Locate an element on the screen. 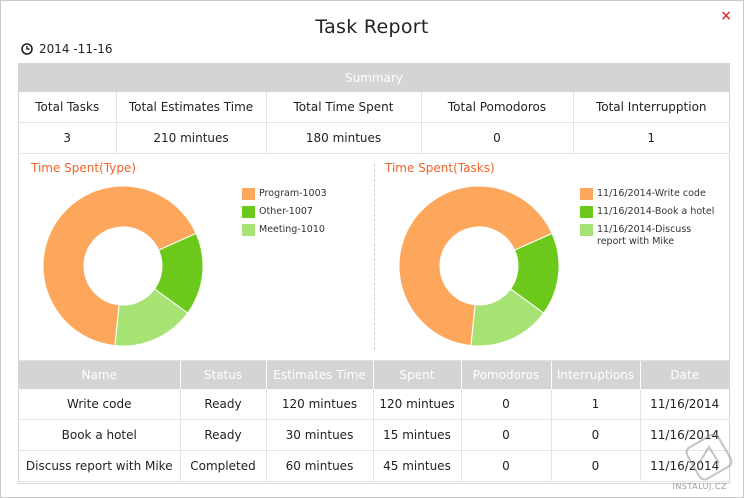 This screenshot has width=744, height=498. watermark-text: INSTALUJ.CZ is located at coordinates (699, 486).